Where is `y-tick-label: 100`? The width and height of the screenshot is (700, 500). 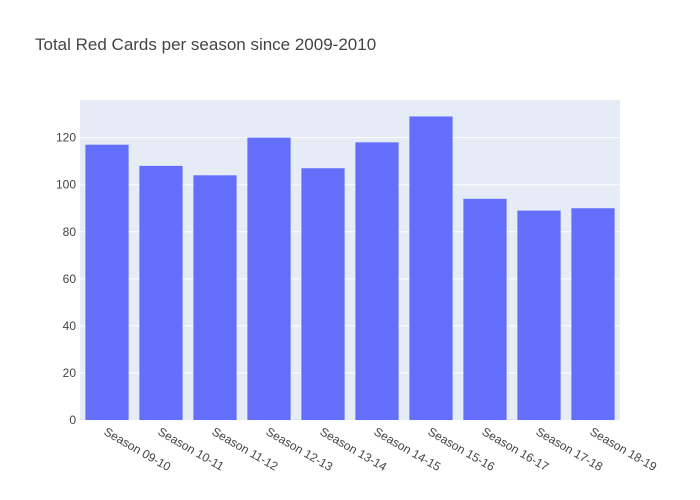 y-tick-label: 100 is located at coordinates (66, 185).